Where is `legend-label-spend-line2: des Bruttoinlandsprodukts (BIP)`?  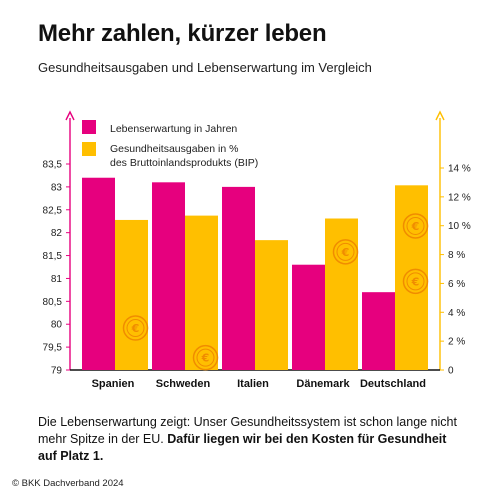 legend-label-spend-line2: des Bruttoinlandsprodukts (BIP) is located at coordinates (184, 163).